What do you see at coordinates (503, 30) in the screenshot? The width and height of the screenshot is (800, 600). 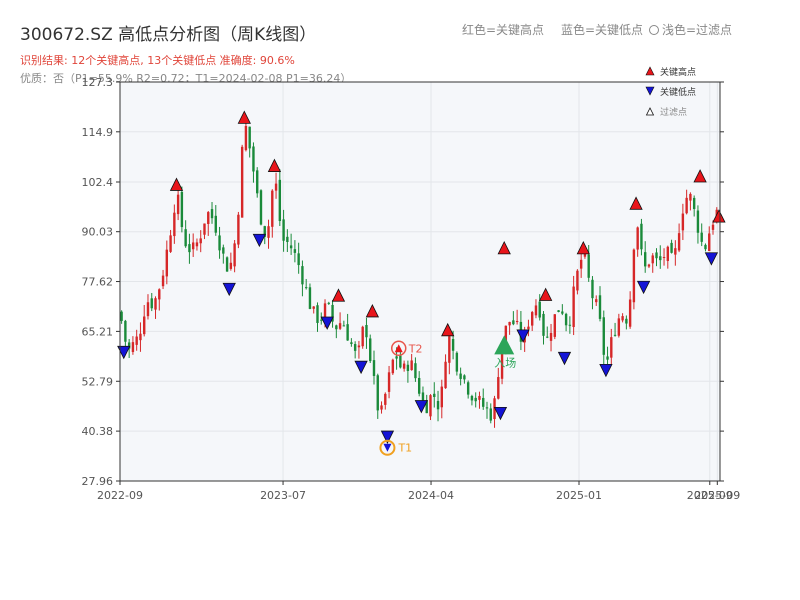 I see `header-legend-red: 红色=关键高点` at bounding box center [503, 30].